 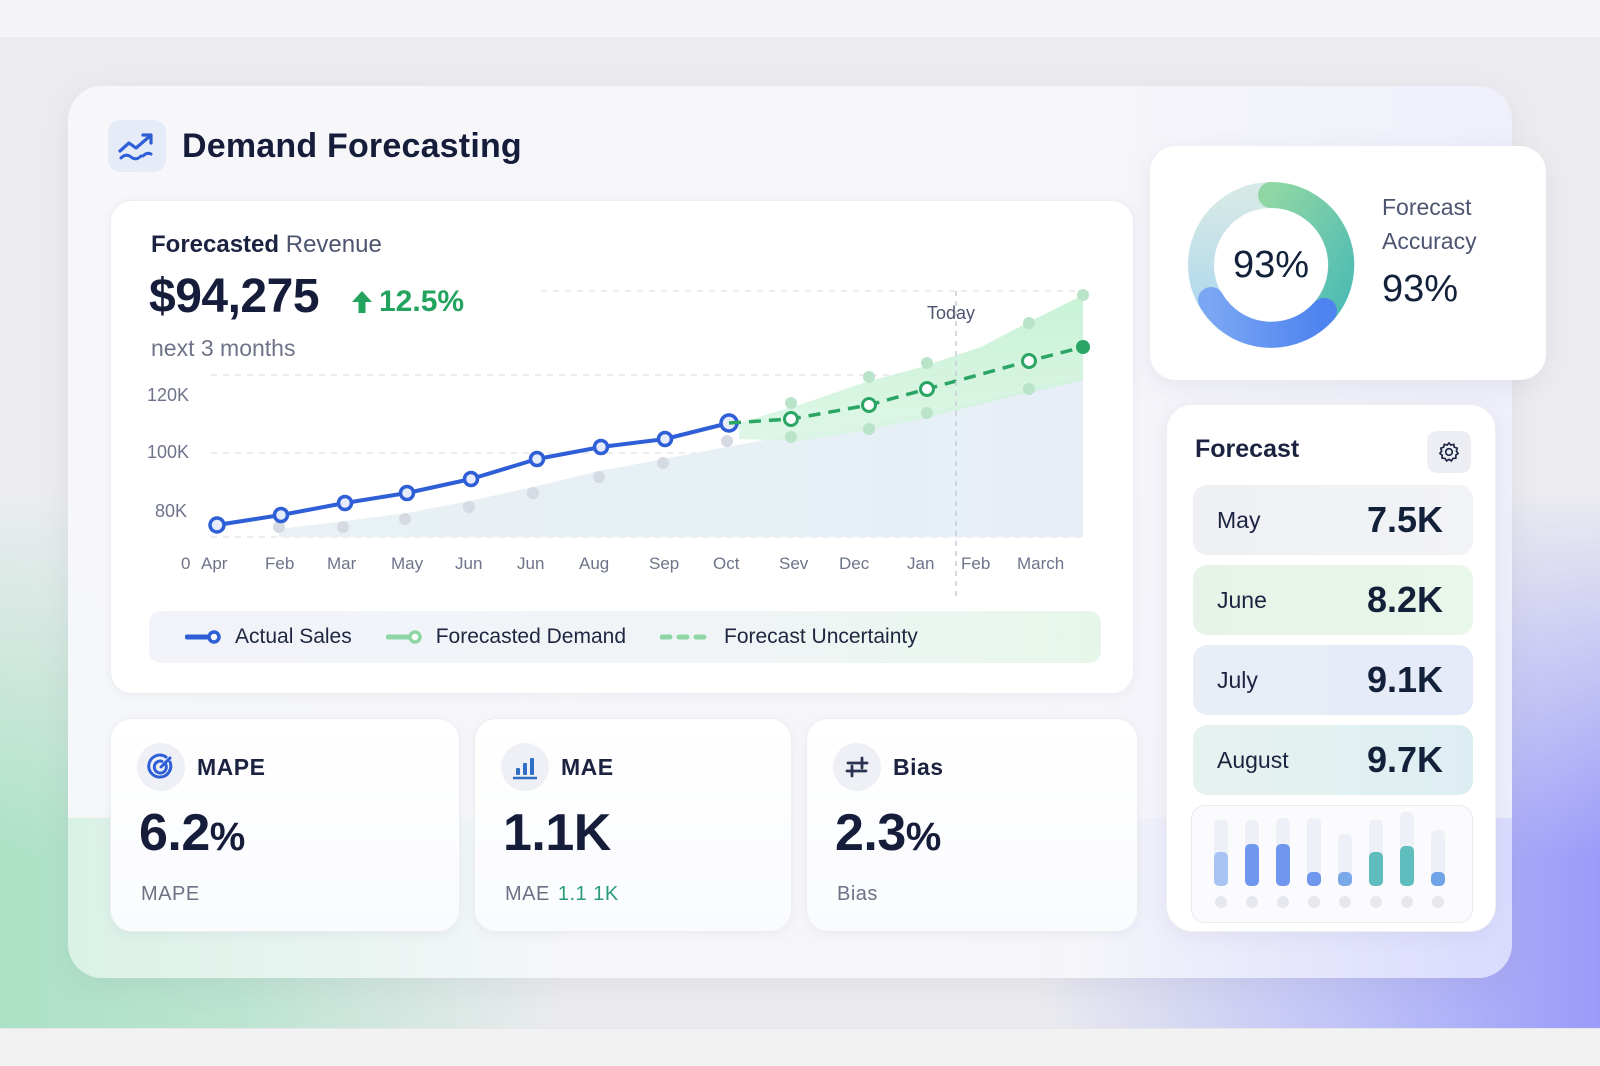 What do you see at coordinates (854, 563) in the screenshot?
I see `svg-text: Dec` at bounding box center [854, 563].